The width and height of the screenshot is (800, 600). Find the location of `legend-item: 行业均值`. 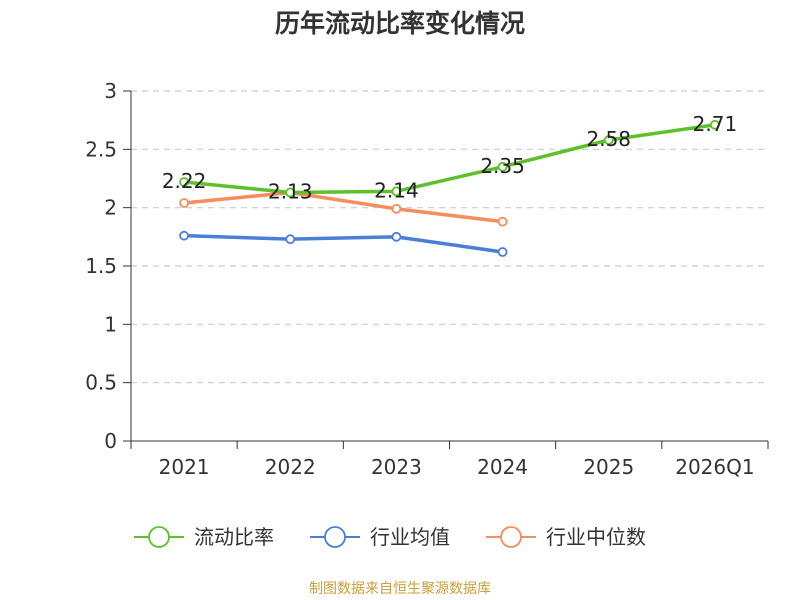

legend-item: 行业均值 is located at coordinates (380, 537).